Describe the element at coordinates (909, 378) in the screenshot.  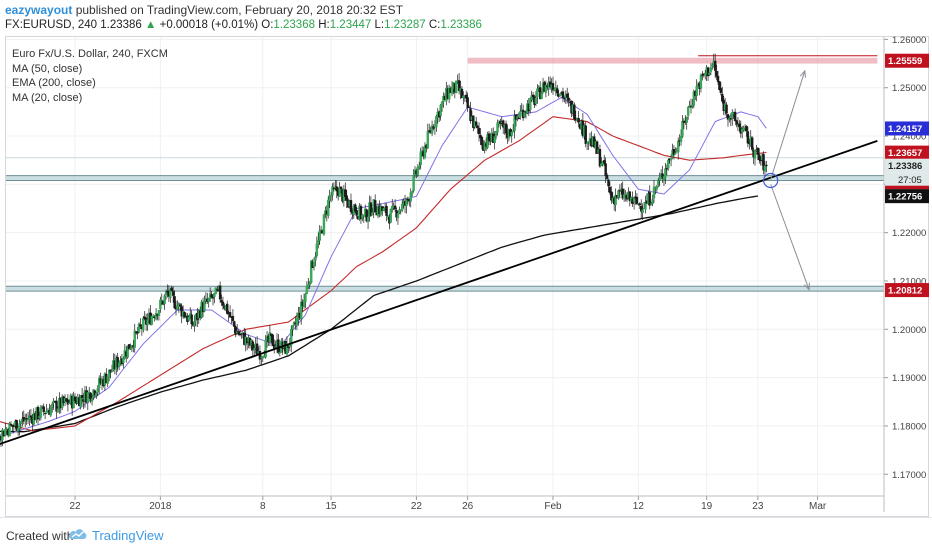
I see `y-tick-label: 1.19000` at that location.